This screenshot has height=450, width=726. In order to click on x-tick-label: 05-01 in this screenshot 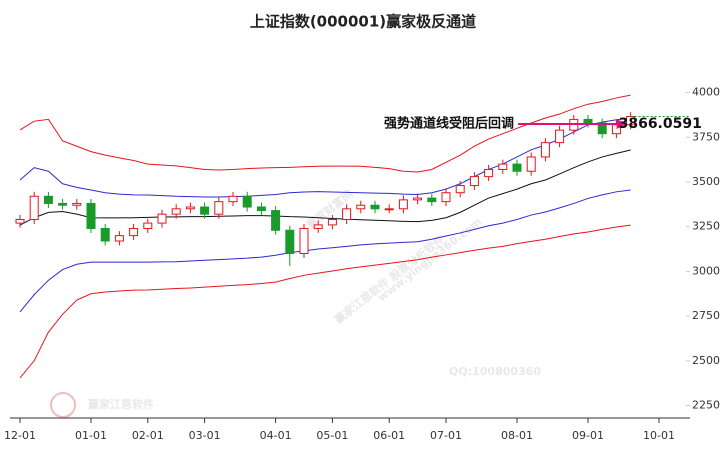, I will do `click(332, 435)`.